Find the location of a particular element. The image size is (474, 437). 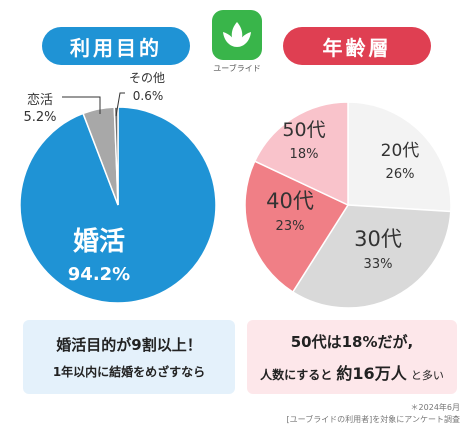

value-30s: 33% is located at coordinates (378, 264).